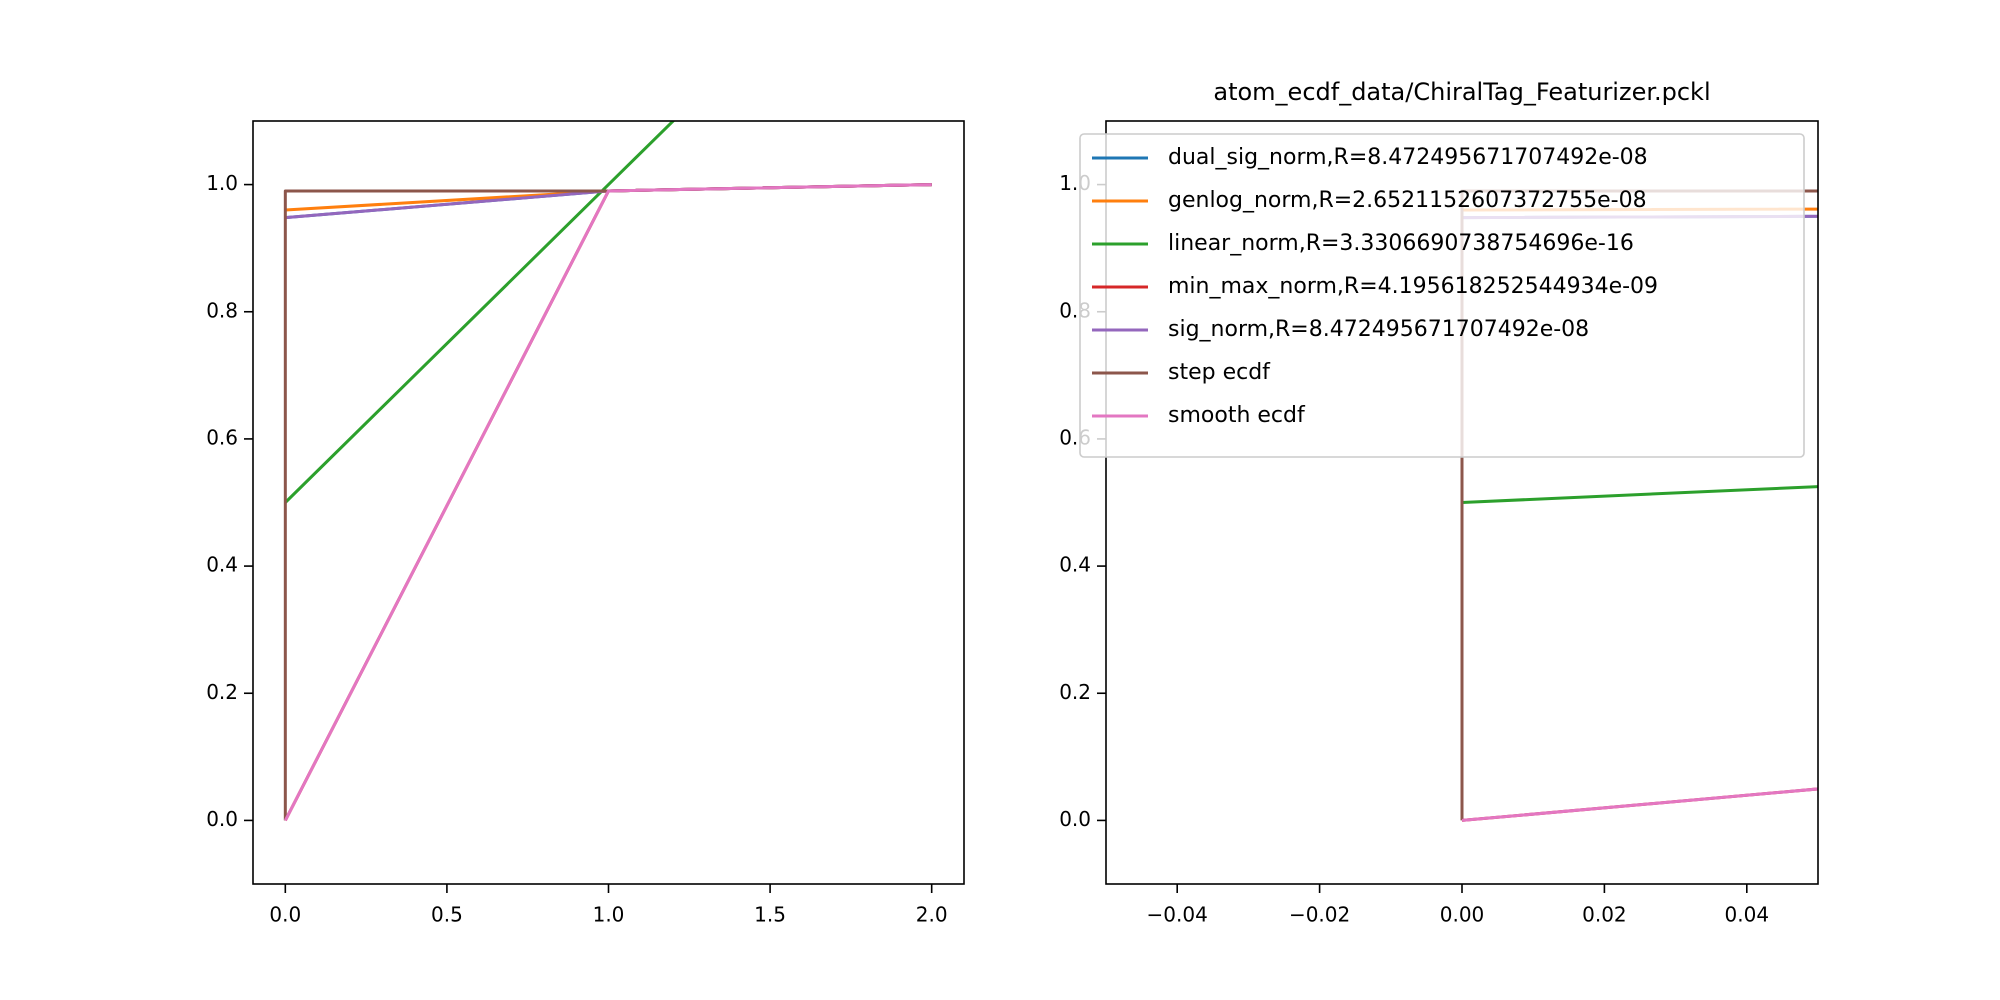  What do you see at coordinates (1177, 915) in the screenshot?
I see `x-tick-label: −0.04` at bounding box center [1177, 915].